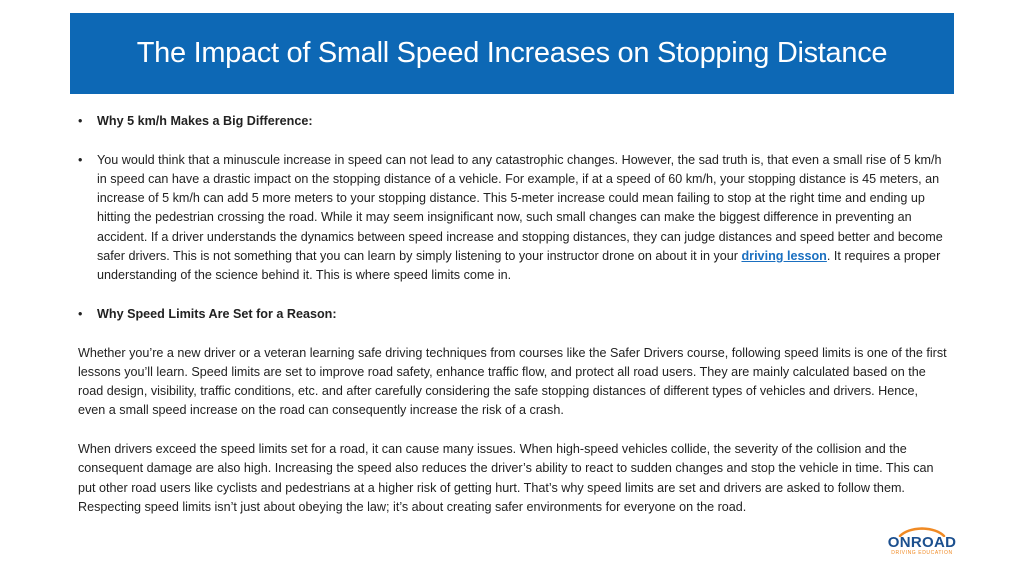  I want to click on section-heading-speed-limits: Why Speed Limits Are Set for a Reason:, so click(217, 313).